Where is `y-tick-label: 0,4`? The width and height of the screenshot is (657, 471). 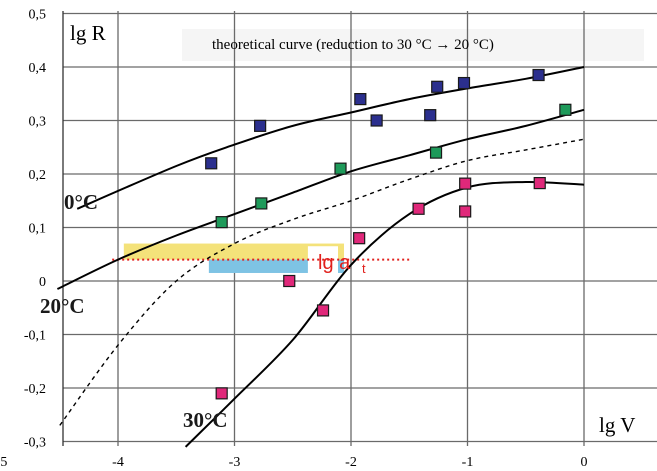
y-tick-label: 0,4 is located at coordinates (38, 68).